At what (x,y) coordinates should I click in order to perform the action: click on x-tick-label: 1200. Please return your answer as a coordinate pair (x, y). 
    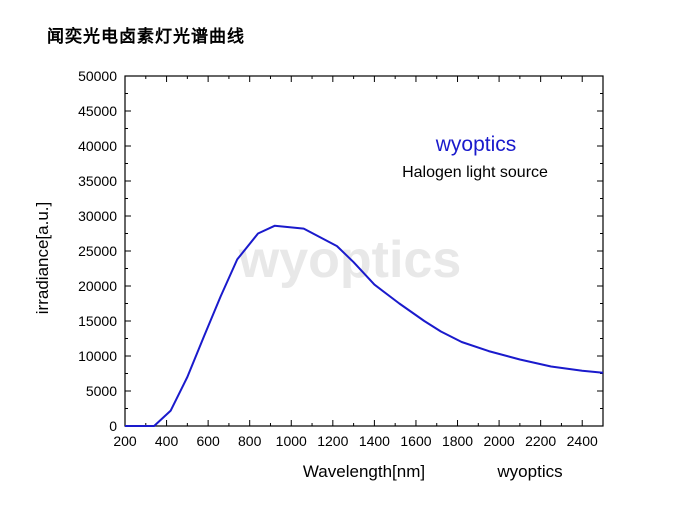
    Looking at the image, I should click on (332, 441).